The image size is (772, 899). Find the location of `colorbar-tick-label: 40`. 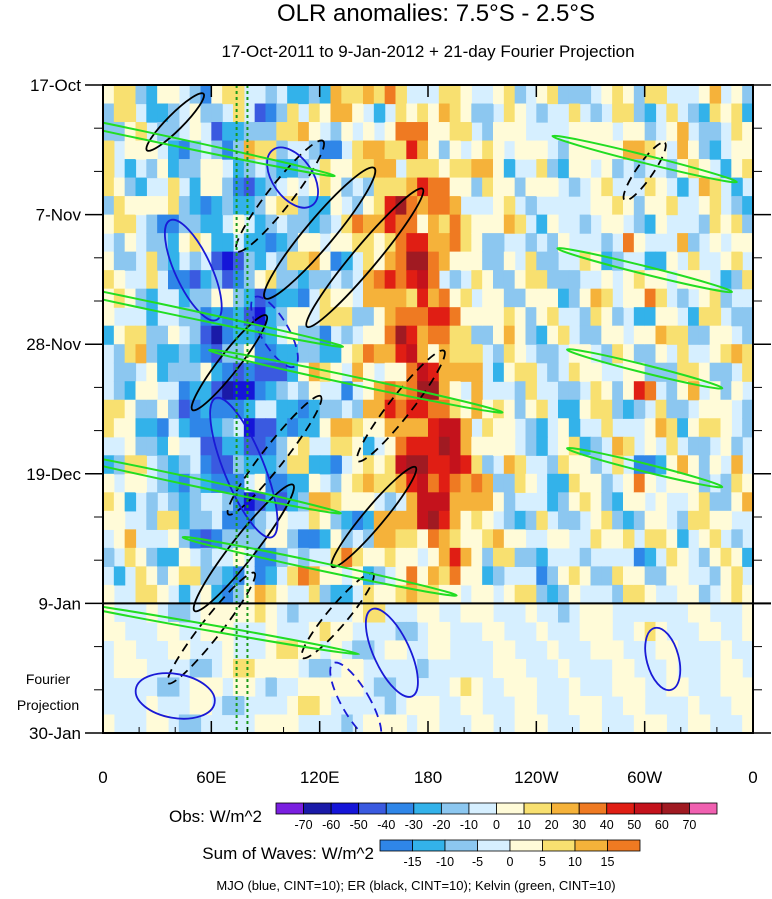

colorbar-tick-label: 40 is located at coordinates (607, 825).